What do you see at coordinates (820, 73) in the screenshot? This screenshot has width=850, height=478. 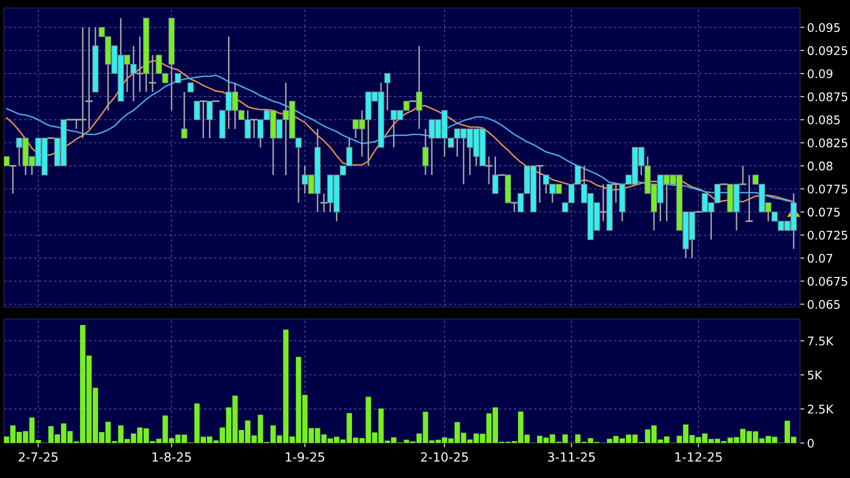 I see `y-tick-label: 0.09` at bounding box center [820, 73].